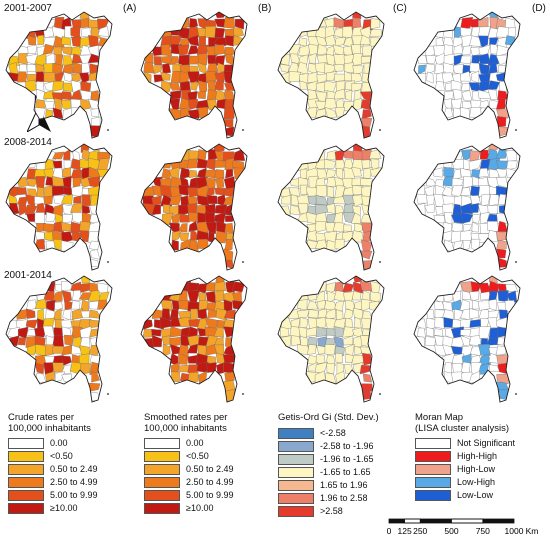  Describe the element at coordinates (194, 207) in the screenshot. I see `map-smoothed-2008-2014` at that location.